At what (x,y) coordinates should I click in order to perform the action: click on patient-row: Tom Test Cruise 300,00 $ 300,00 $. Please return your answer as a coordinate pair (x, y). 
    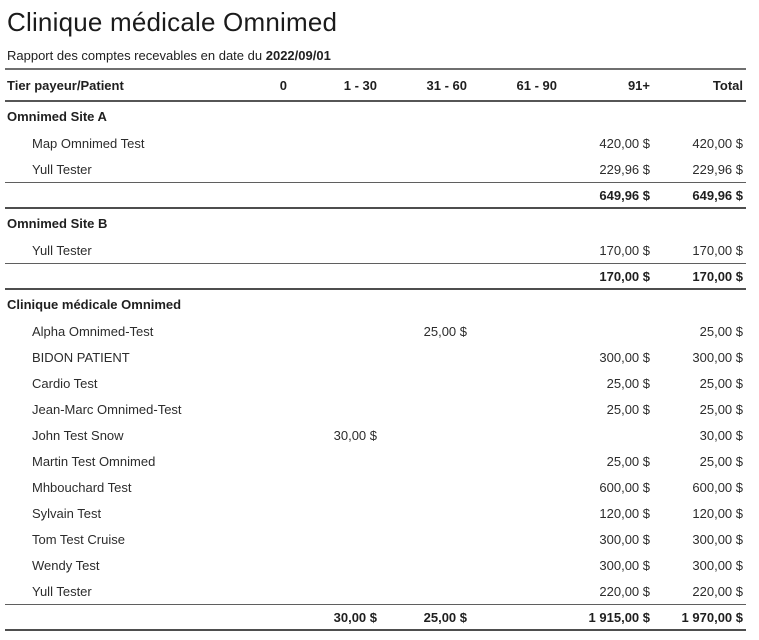
    Looking at the image, I should click on (375, 539).